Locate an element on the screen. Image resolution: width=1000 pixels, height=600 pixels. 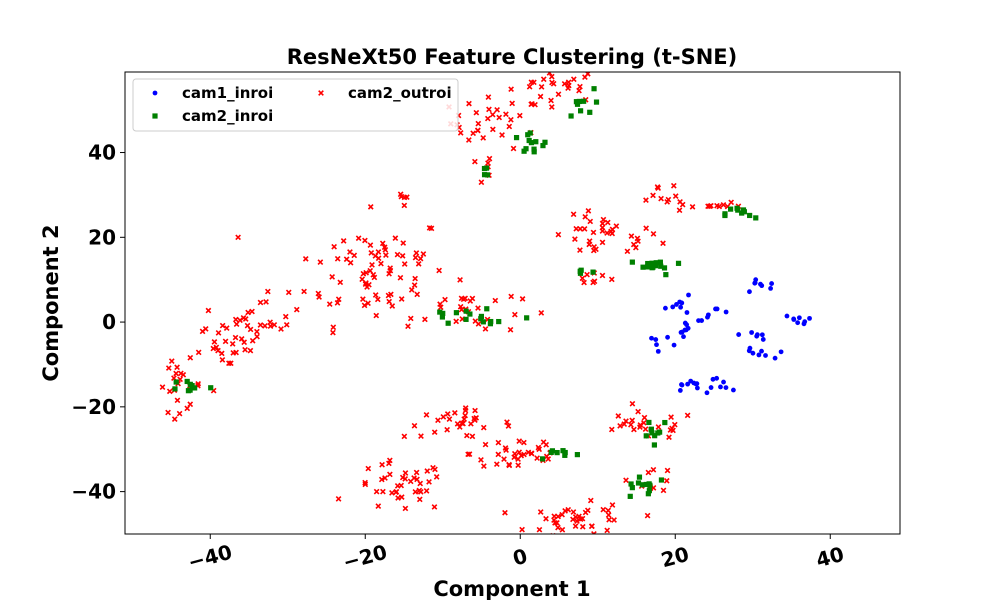
y-axis: −40 −20 0 20 40 is located at coordinates (98, 322).